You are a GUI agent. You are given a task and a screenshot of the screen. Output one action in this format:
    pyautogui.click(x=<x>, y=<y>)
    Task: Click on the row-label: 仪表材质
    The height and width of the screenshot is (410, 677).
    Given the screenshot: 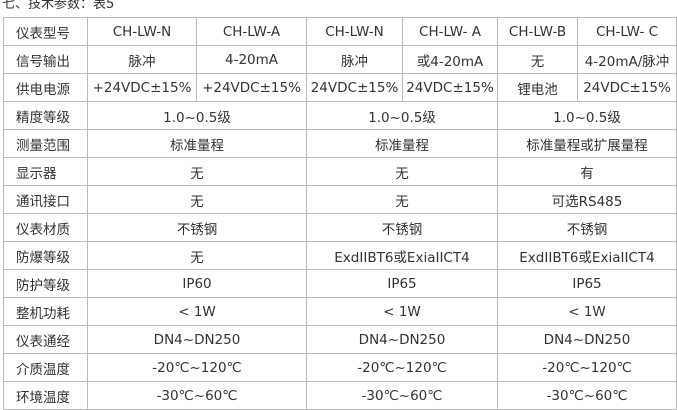 What is the action you would take?
    pyautogui.click(x=45, y=227)
    